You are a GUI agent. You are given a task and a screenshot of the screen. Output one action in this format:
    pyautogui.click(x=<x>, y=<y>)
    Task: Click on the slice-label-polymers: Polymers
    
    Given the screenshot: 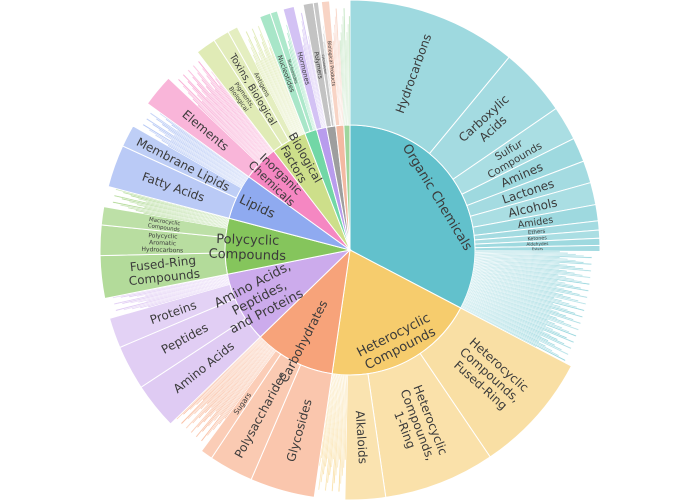 What is the action you would take?
    pyautogui.click(x=318, y=65)
    